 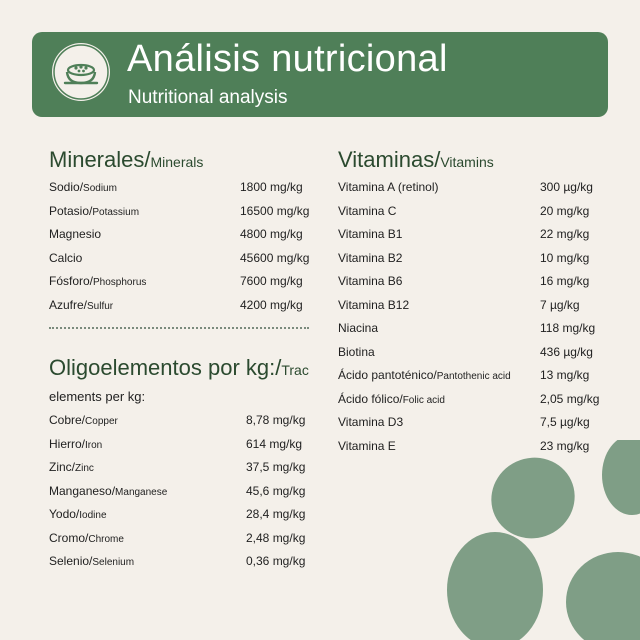 I want to click on vitamins-value: 22 mg/kg, so click(x=565, y=234).